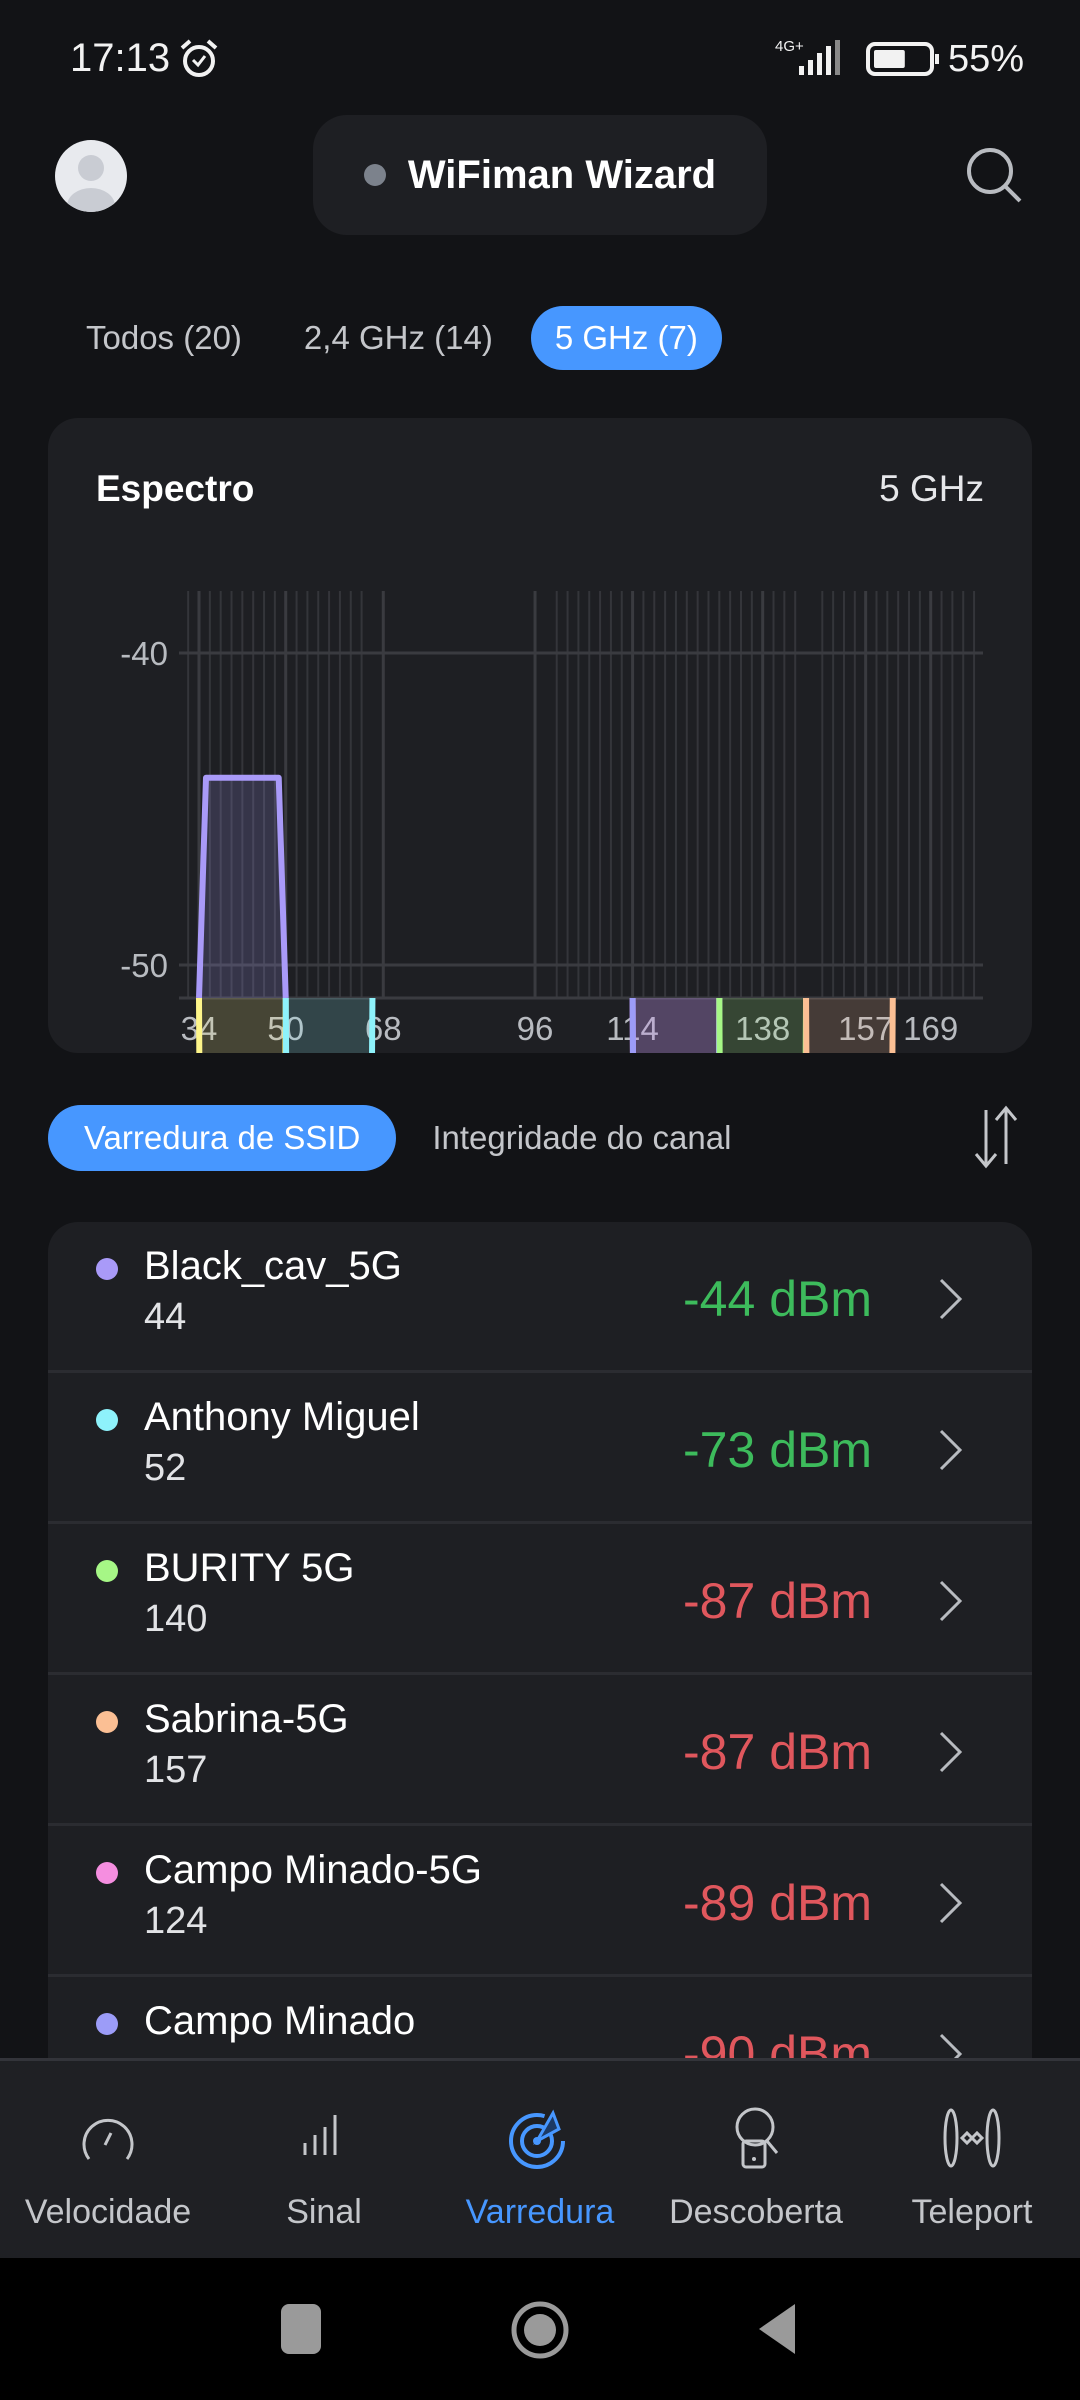 The height and width of the screenshot is (2400, 1080). Describe the element at coordinates (176, 1770) in the screenshot. I see `network-channel: 157` at that location.